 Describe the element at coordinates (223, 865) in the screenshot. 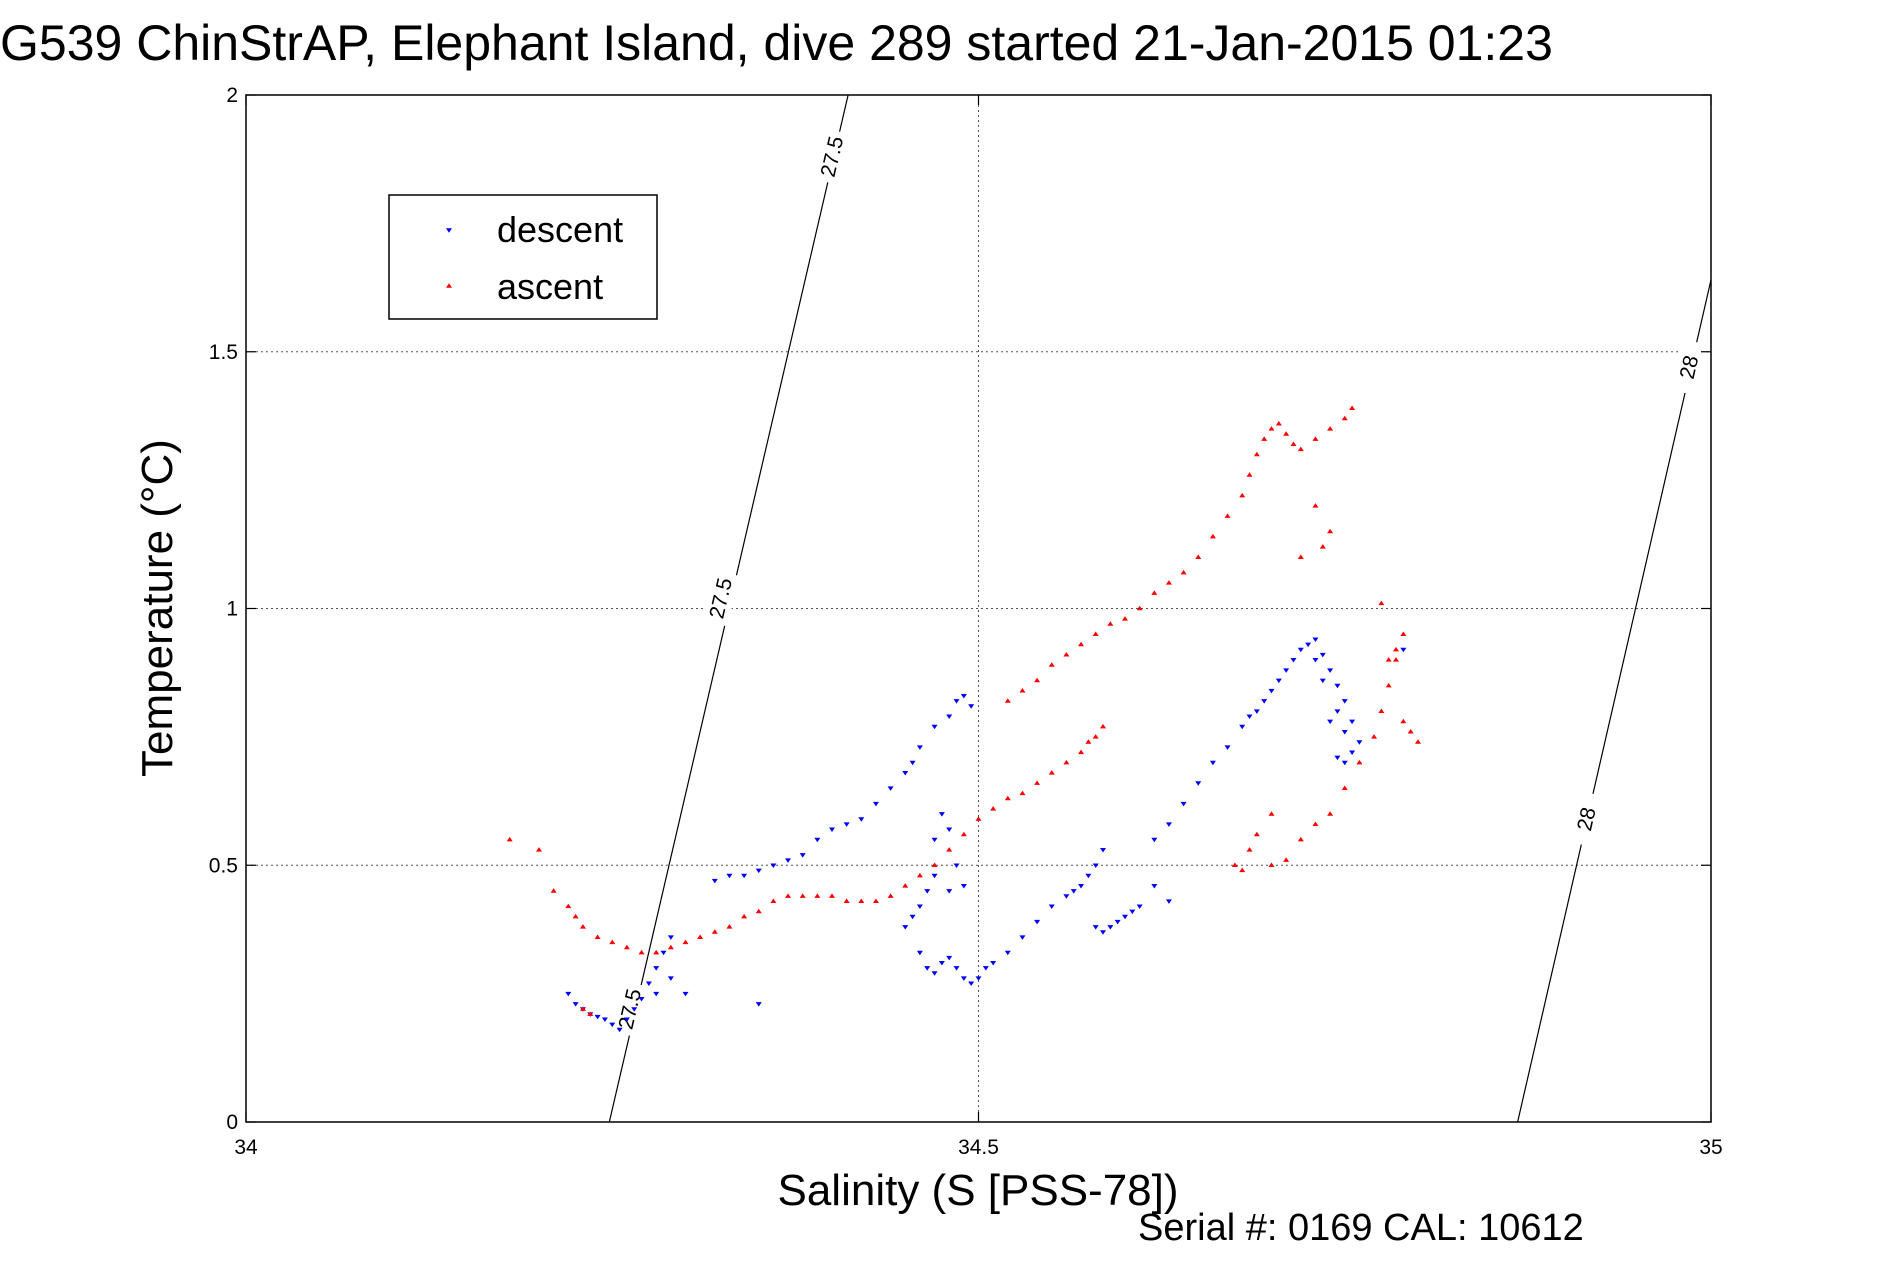

I see `y-tick-label: 0.5` at that location.